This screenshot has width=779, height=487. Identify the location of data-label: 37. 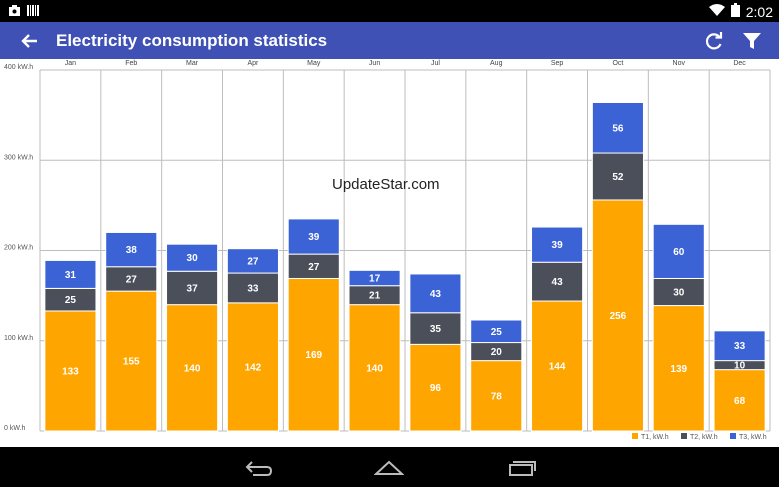
(193, 288).